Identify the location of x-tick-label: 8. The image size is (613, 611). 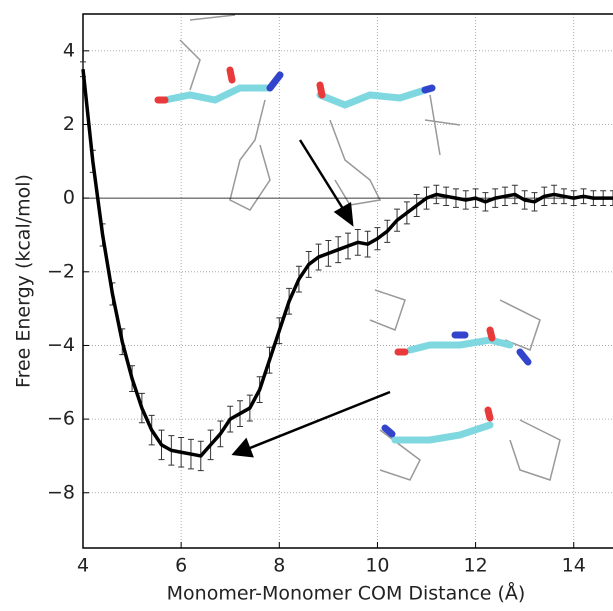
(279, 566).